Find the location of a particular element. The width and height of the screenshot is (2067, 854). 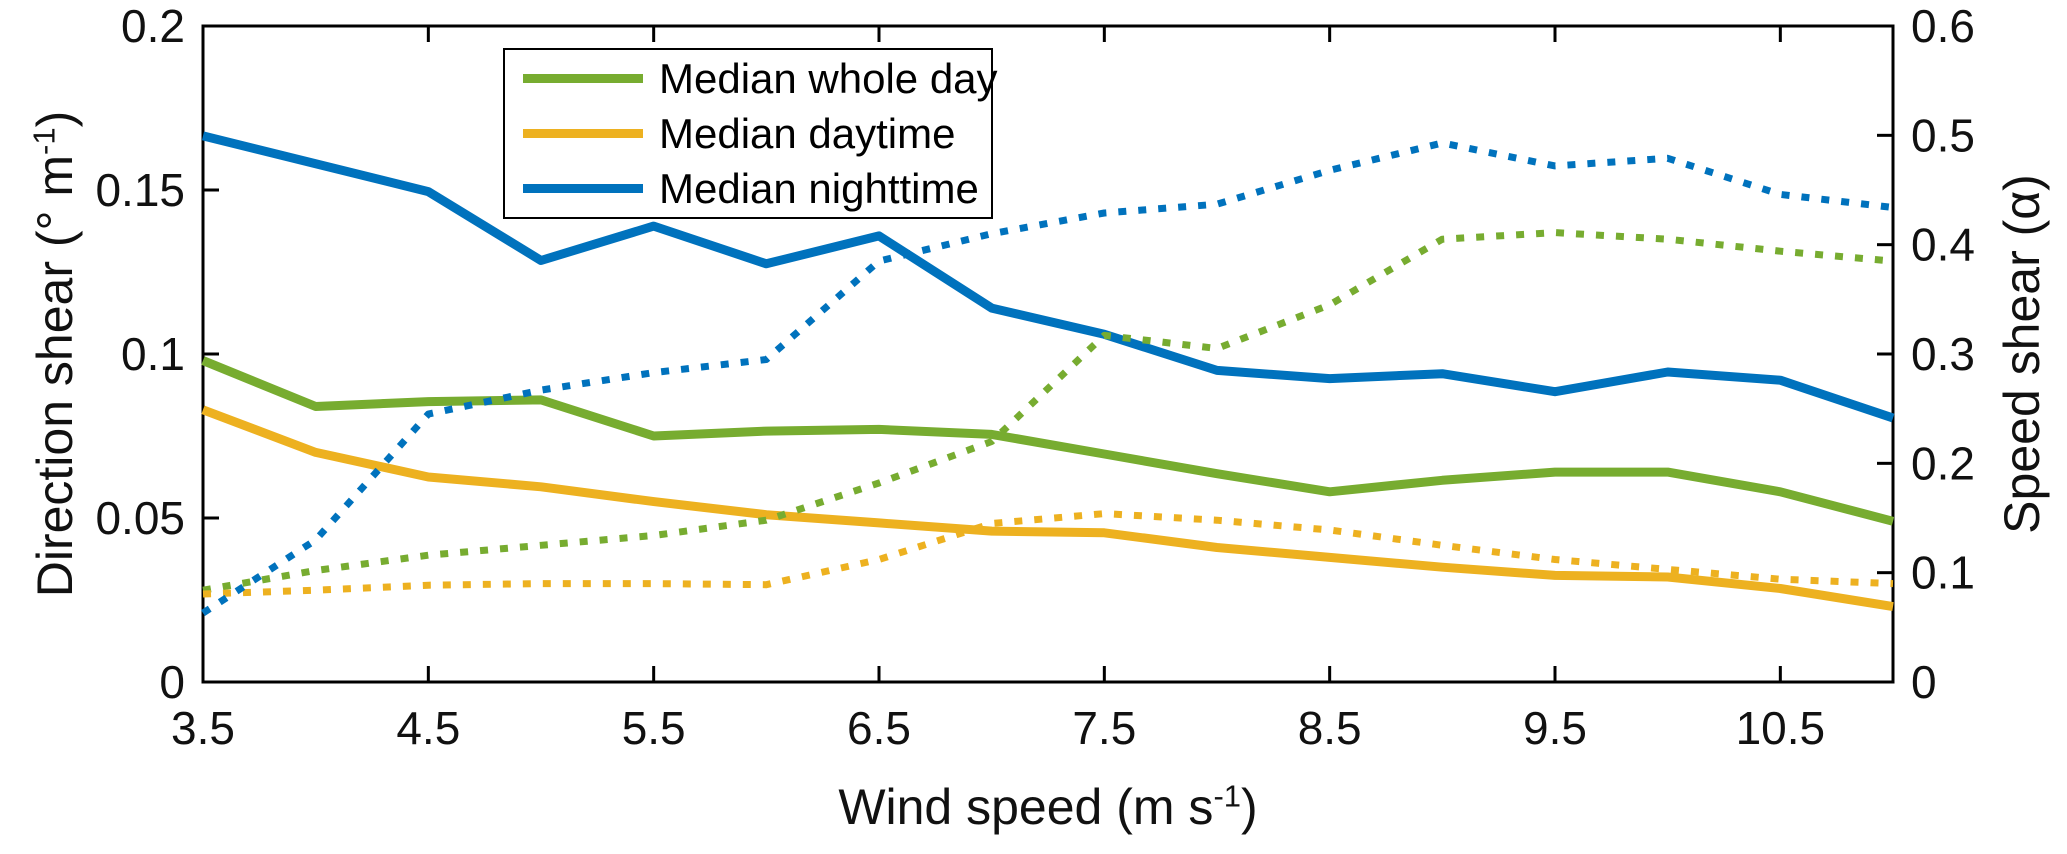

y-tick-label-left: 0 is located at coordinates (172, 682).